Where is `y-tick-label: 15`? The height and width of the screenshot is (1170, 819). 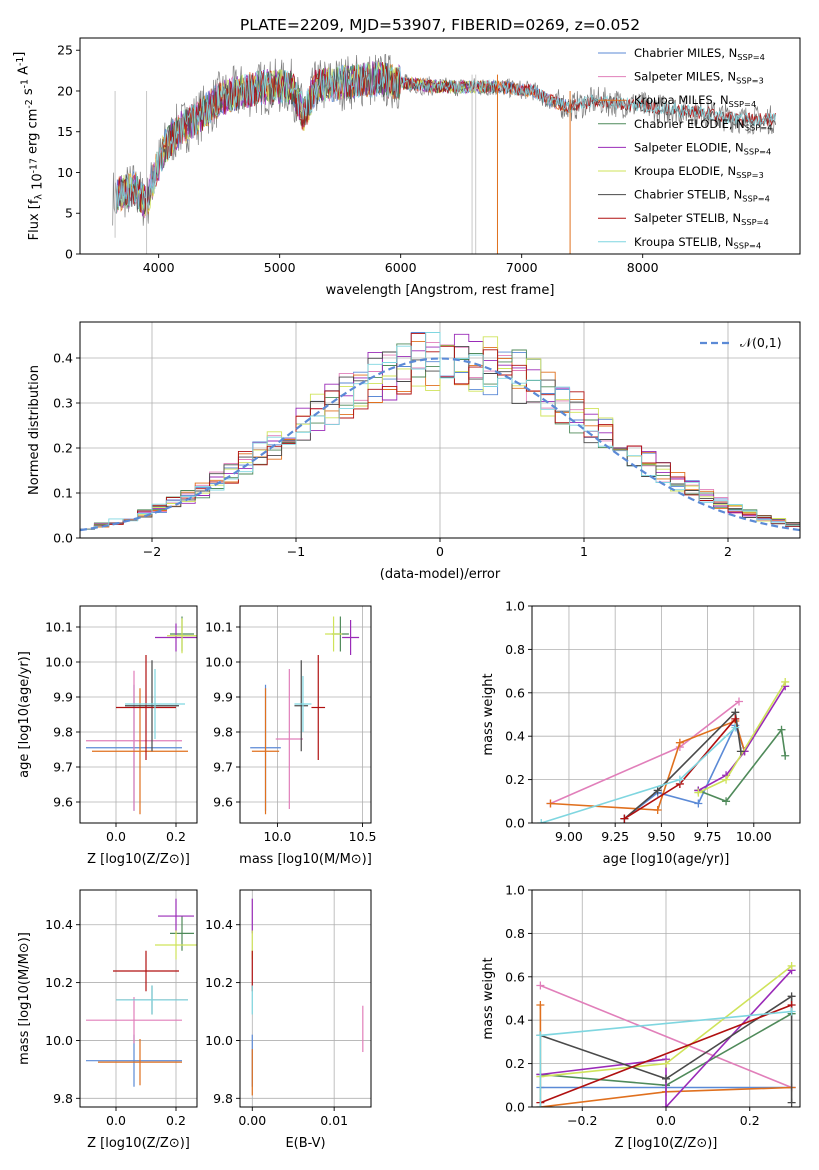 y-tick-label: 15 is located at coordinates (65, 131).